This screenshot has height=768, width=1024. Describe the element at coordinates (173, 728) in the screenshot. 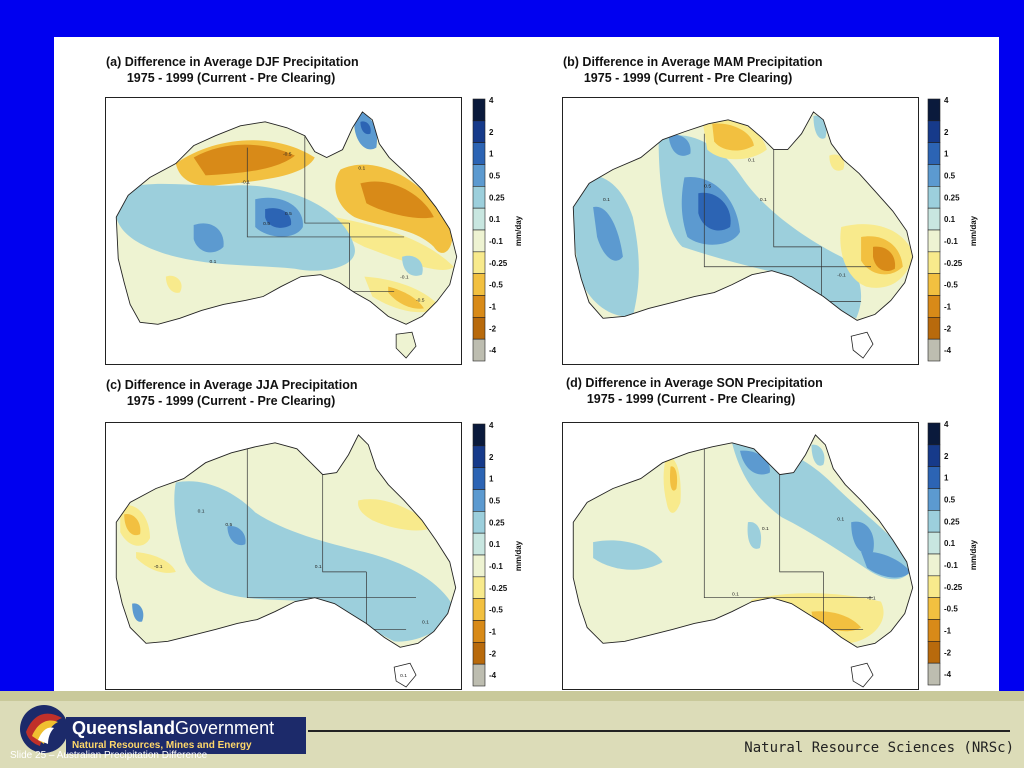

I see `logo-name: QueenslandGovernment` at that location.